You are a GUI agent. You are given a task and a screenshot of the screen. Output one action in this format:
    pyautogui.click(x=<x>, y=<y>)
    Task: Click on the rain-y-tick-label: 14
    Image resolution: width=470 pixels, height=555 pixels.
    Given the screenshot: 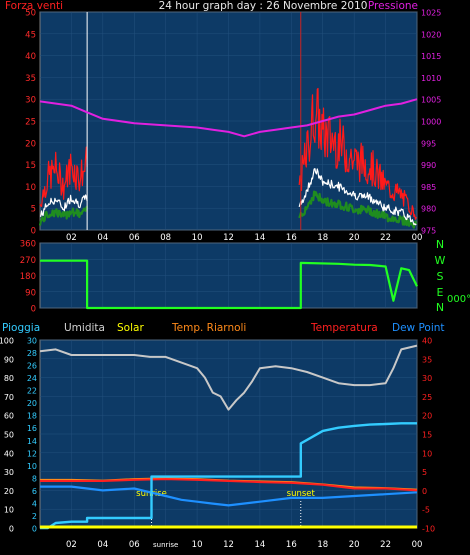 What is the action you would take?
    pyautogui.click(x=32, y=441)
    